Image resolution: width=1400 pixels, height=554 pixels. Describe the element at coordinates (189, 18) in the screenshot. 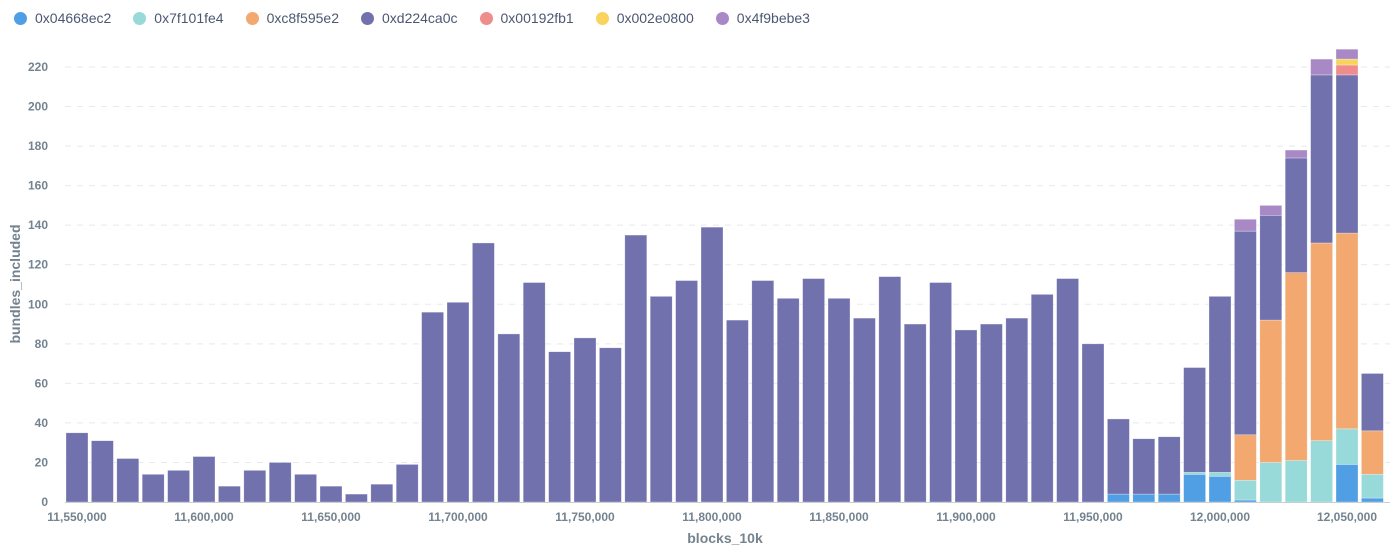

I see `legend-label: 0x7f101fe4` at that location.